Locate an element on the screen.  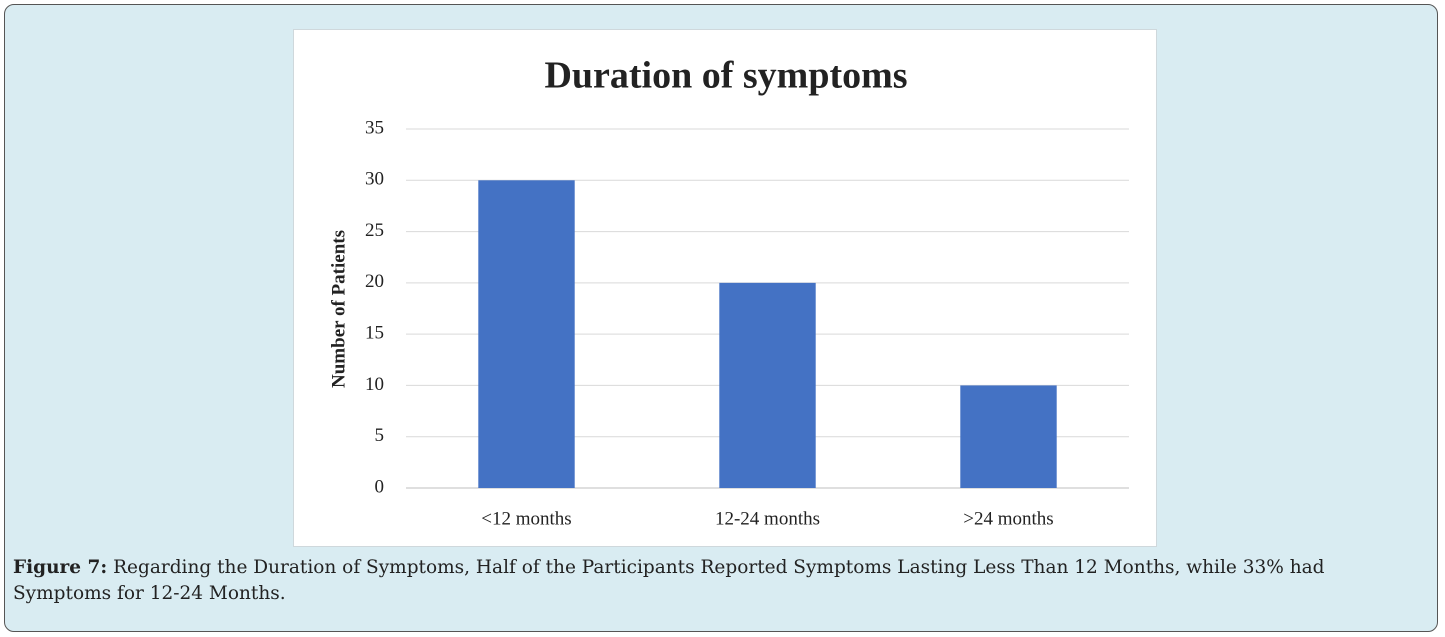
y-tick-label: 5 is located at coordinates (380, 435).